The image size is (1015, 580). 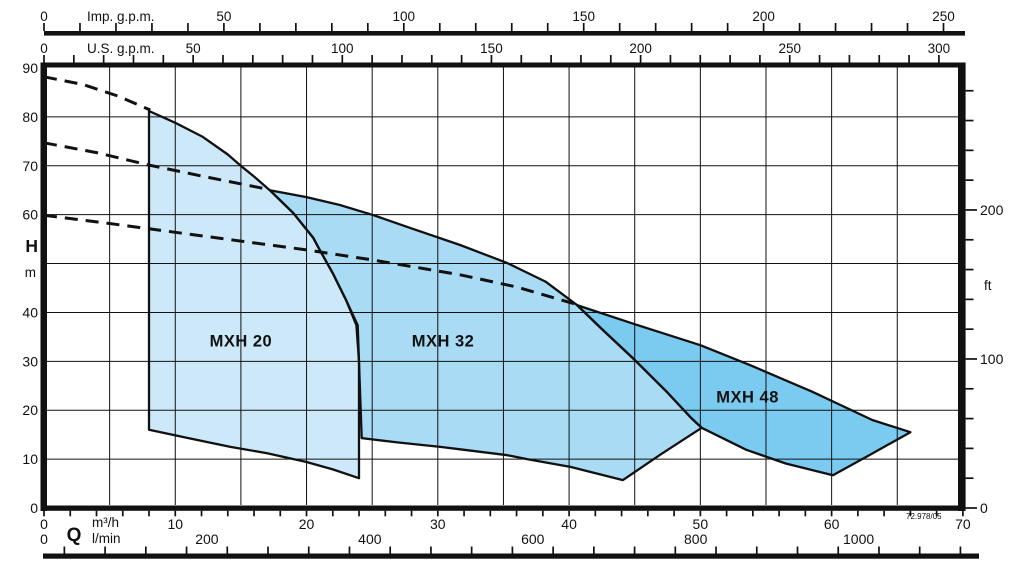 What do you see at coordinates (696, 539) in the screenshot?
I see `axis-tick-label: 800` at bounding box center [696, 539].